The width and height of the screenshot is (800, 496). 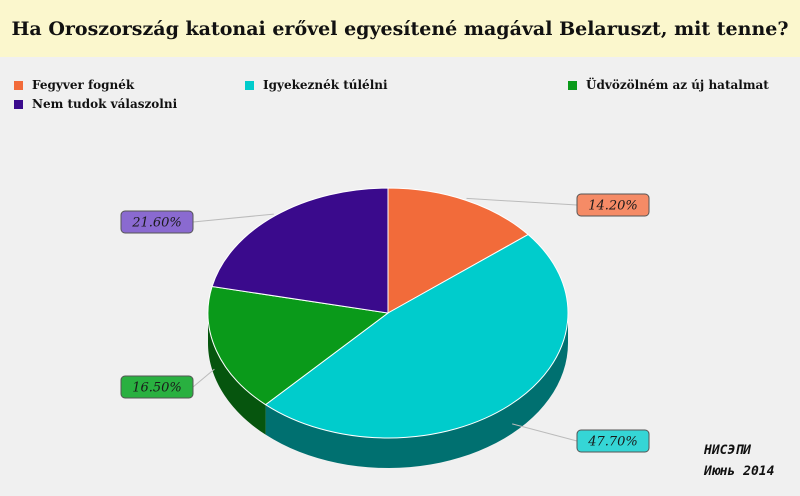 I want to click on legend-item-fegyver: Fegyver fognék, so click(x=74, y=85).